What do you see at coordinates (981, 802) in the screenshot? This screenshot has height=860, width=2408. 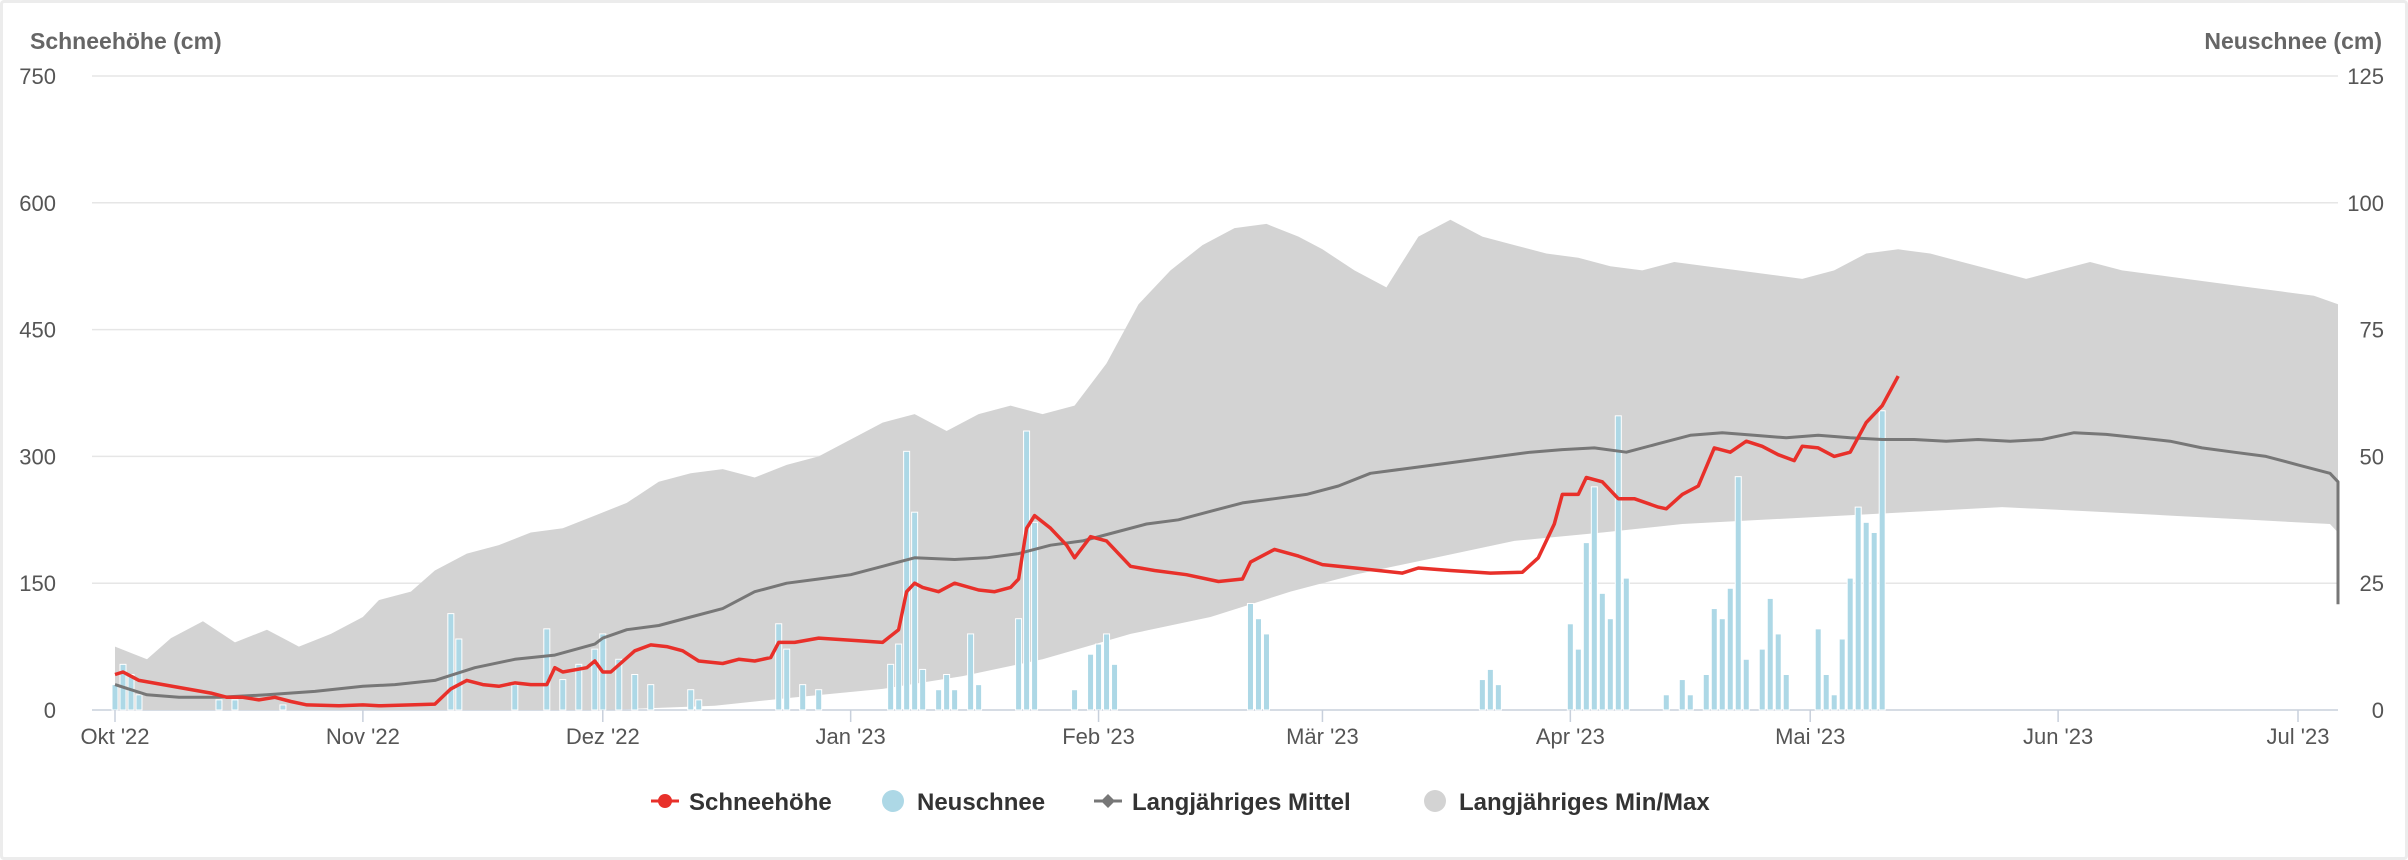 I see `legend-label: Neuschnee` at bounding box center [981, 802].